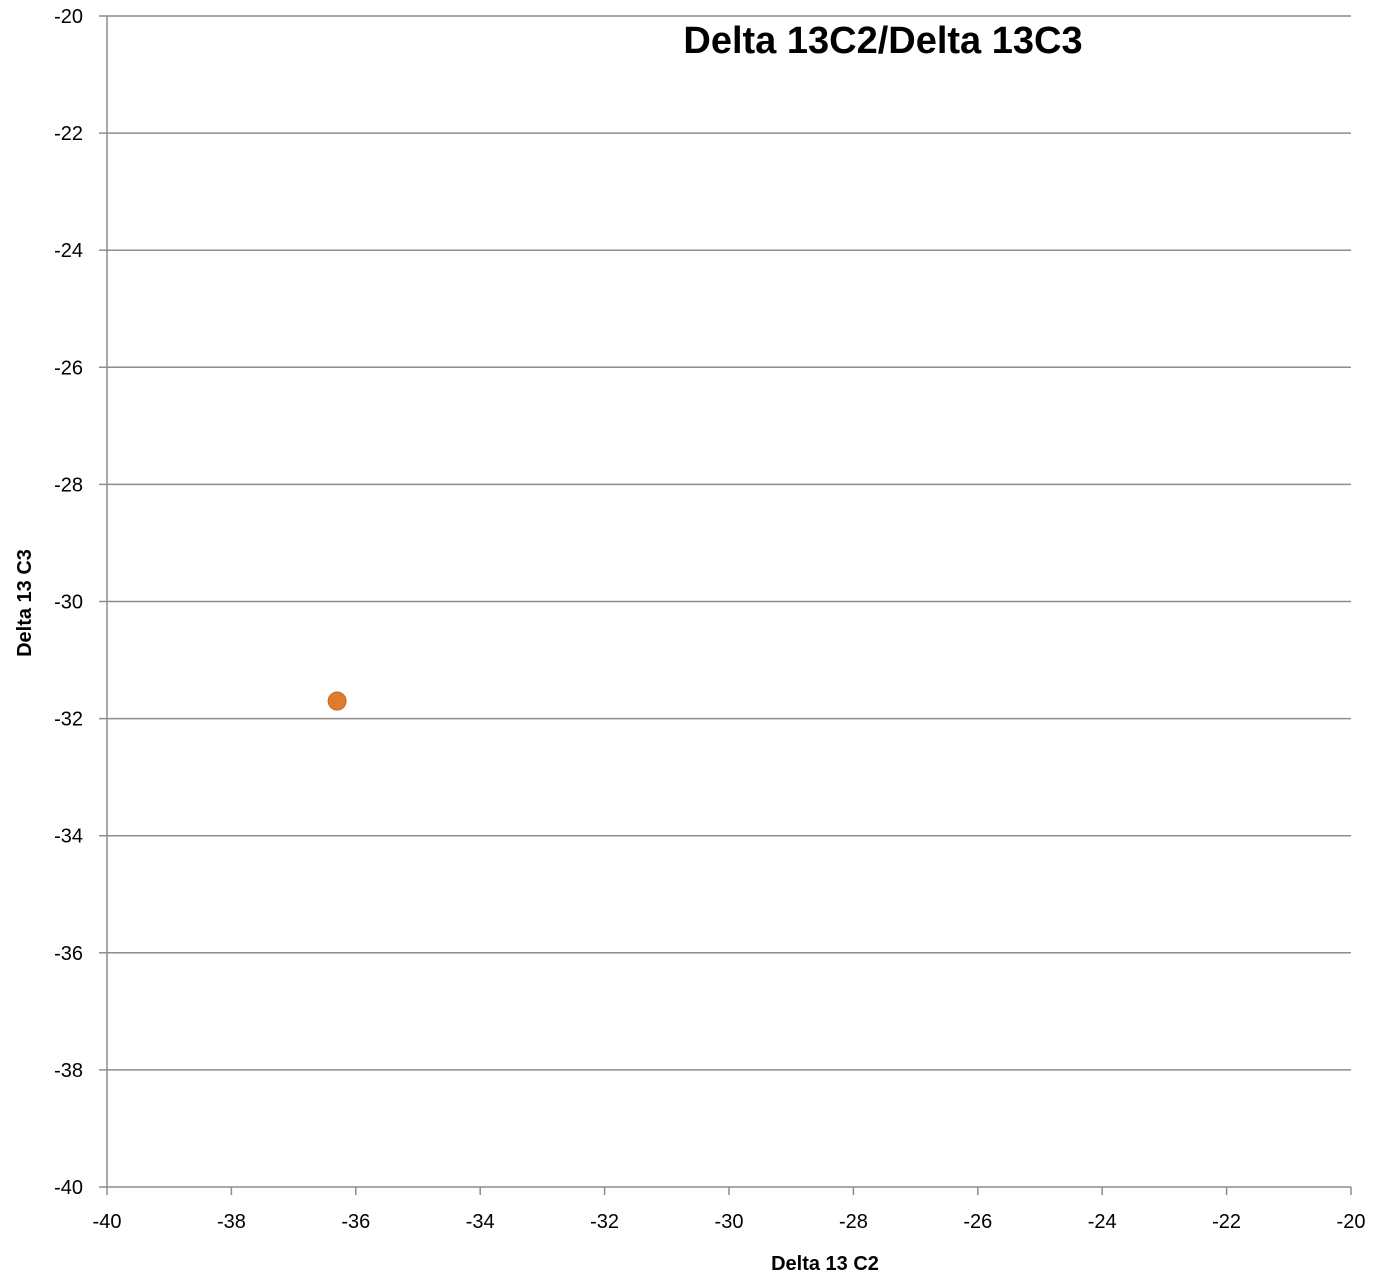 This screenshot has height=1278, width=1374. I want to click on y-tick-label: -26, so click(68, 368).